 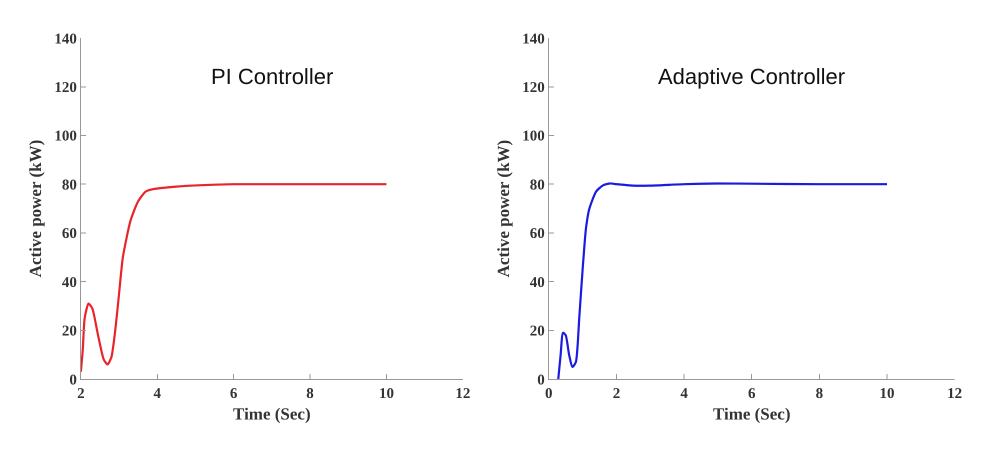 What do you see at coordinates (752, 76) in the screenshot?
I see `text: Adaptive Controller` at bounding box center [752, 76].